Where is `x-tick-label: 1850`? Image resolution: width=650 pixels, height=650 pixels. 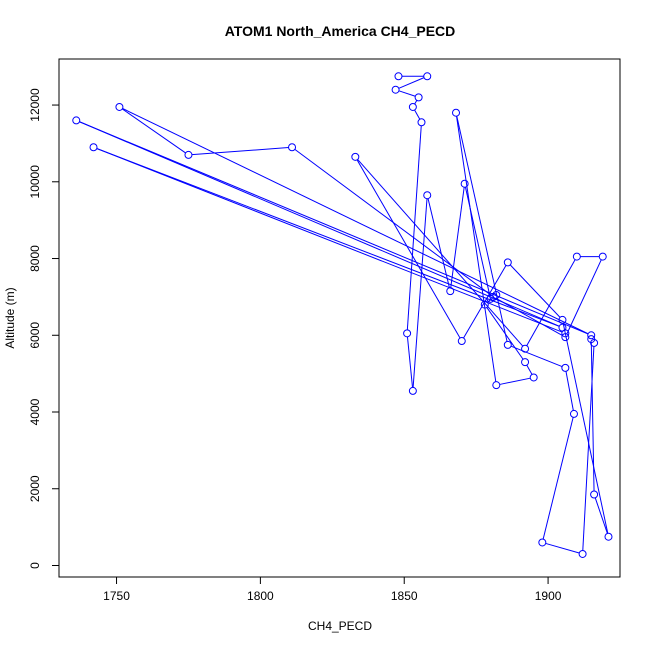 x-tick-label: 1850 is located at coordinates (404, 596).